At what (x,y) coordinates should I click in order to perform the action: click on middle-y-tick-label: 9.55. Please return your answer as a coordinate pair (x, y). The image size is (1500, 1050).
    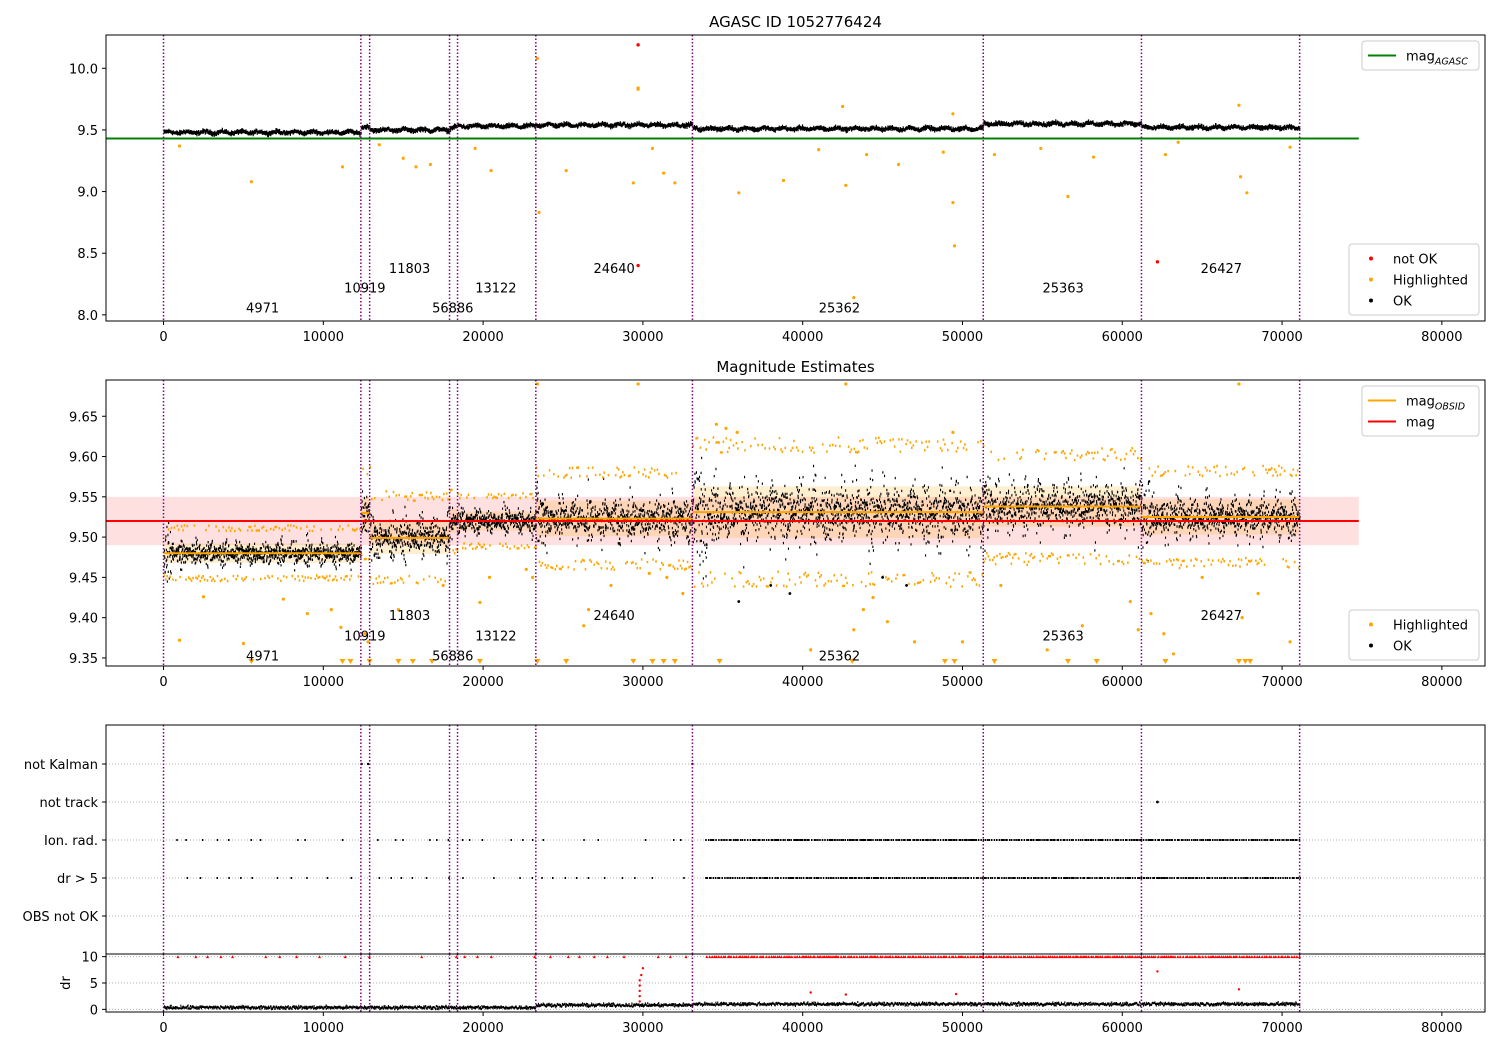
    Looking at the image, I should click on (83, 498).